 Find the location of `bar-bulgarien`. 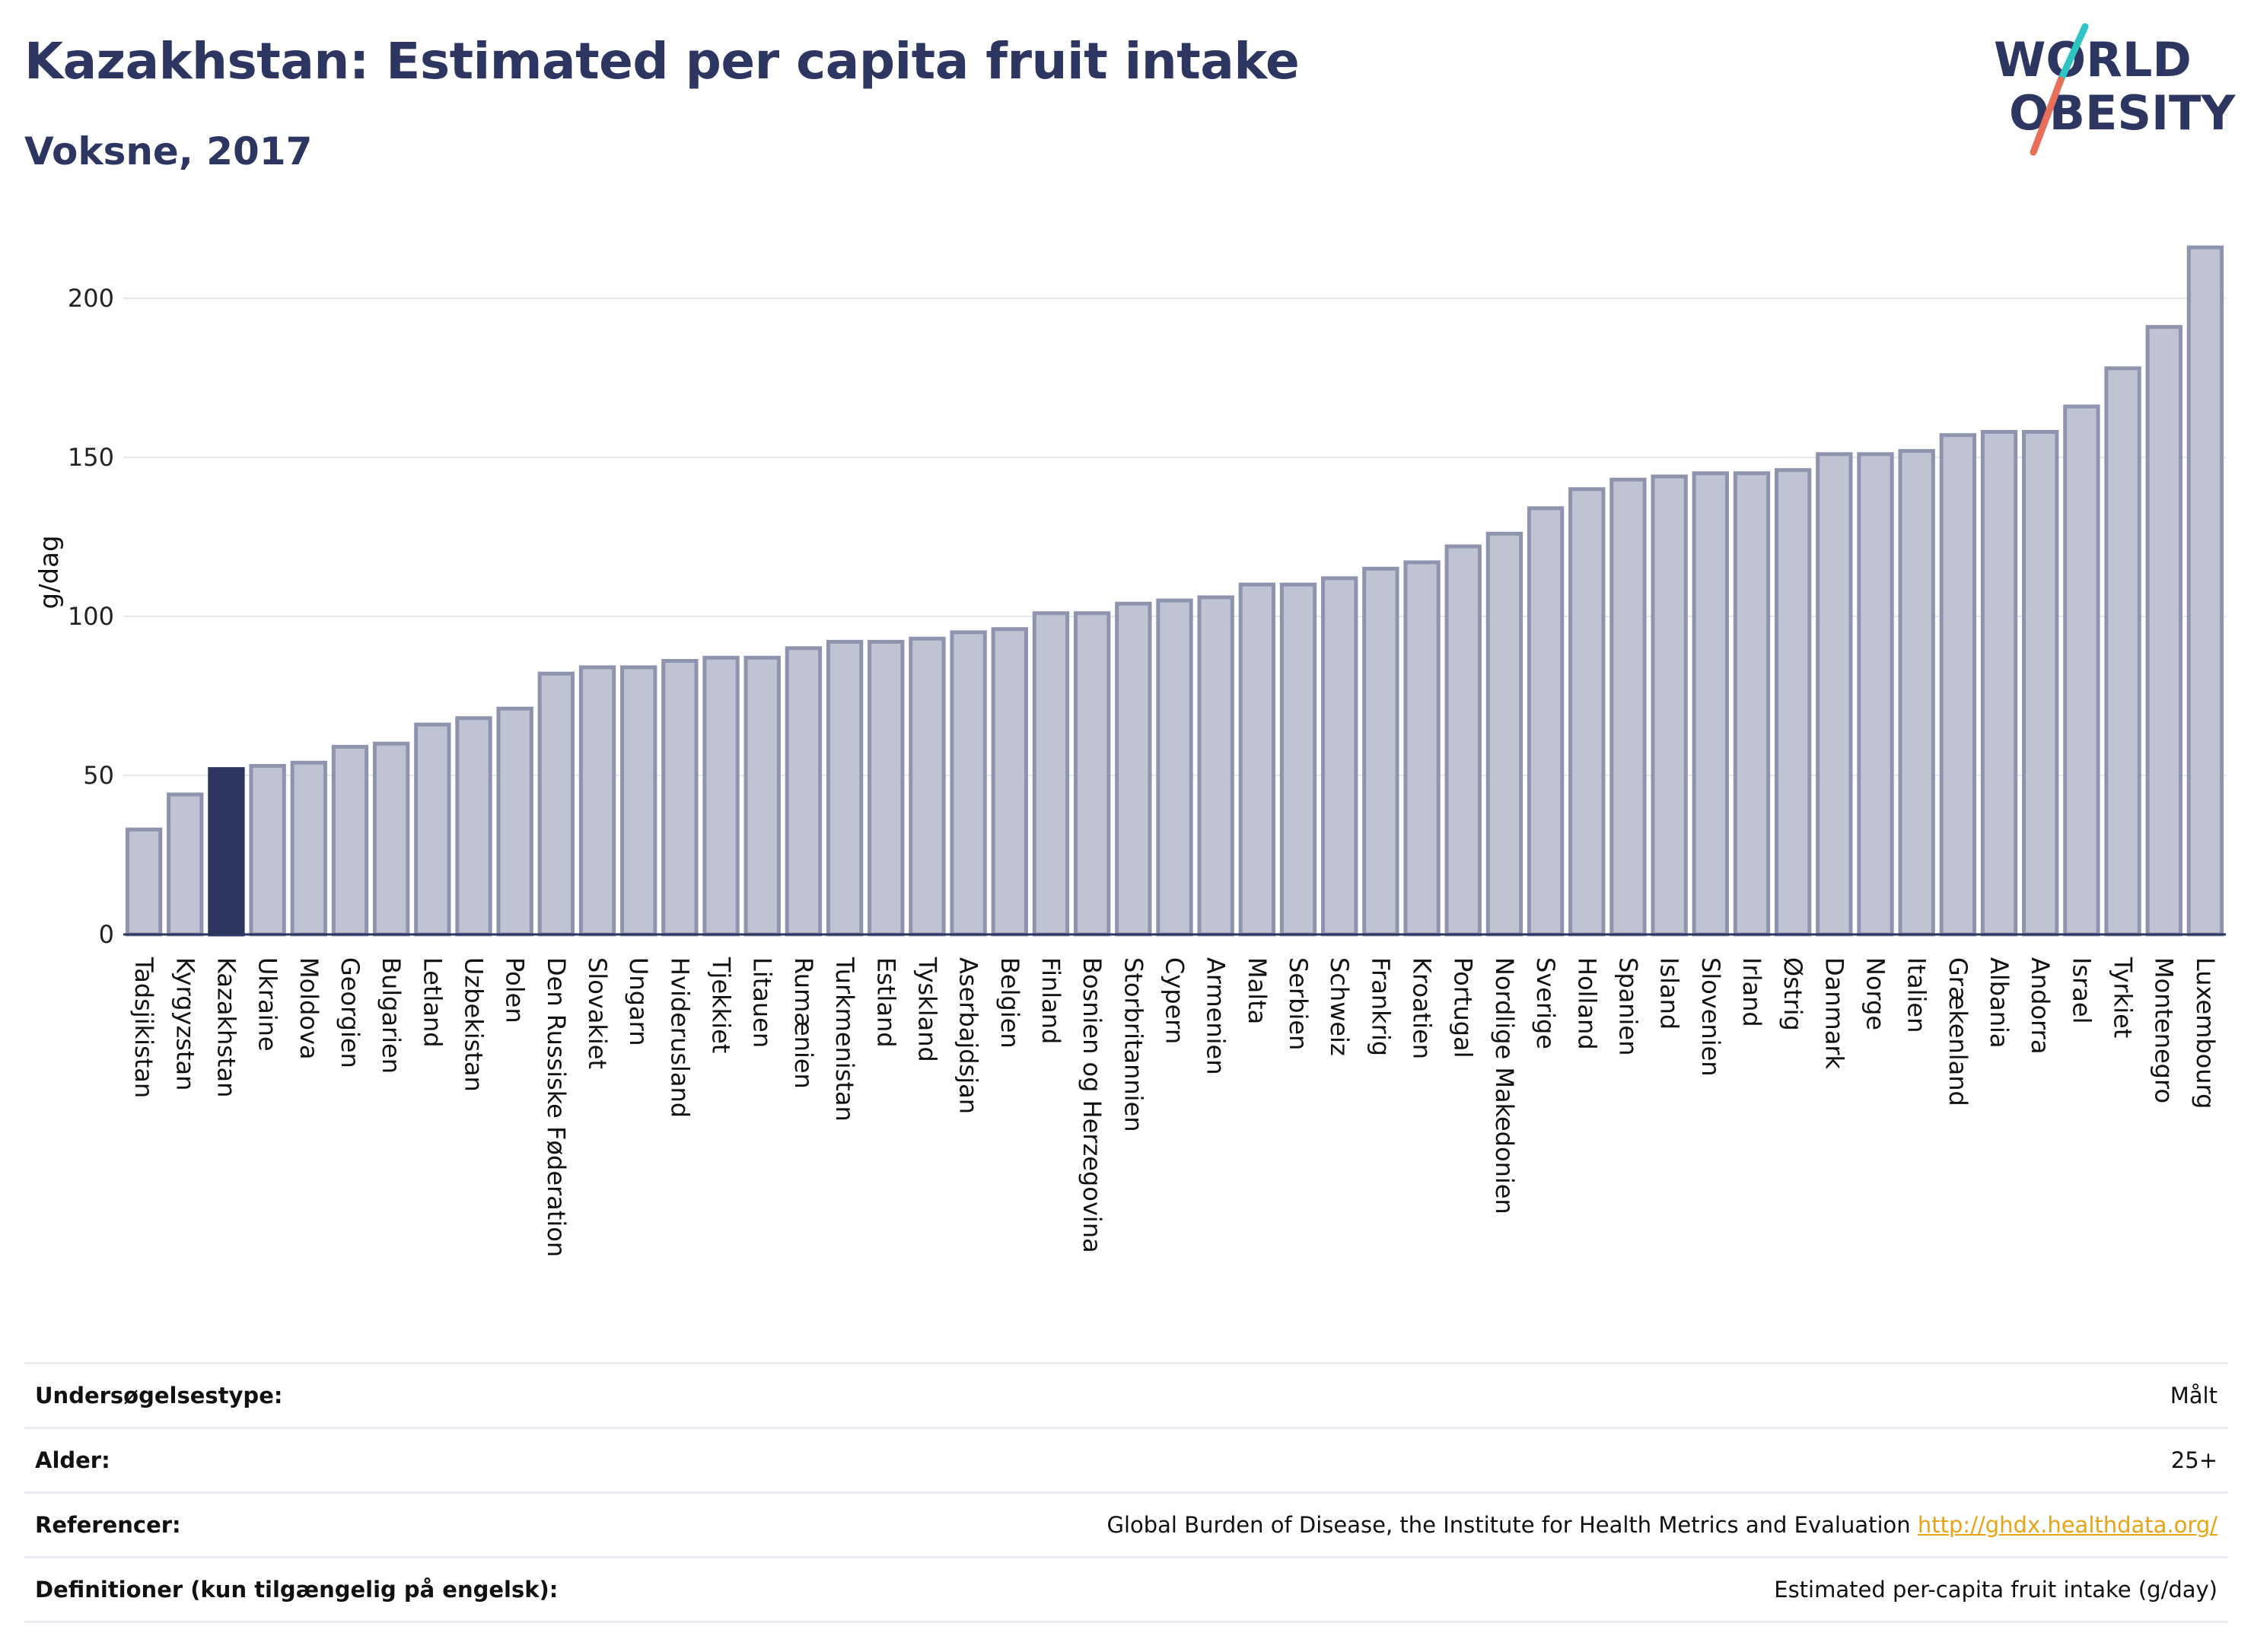

bar-bulgarien is located at coordinates (391, 839).